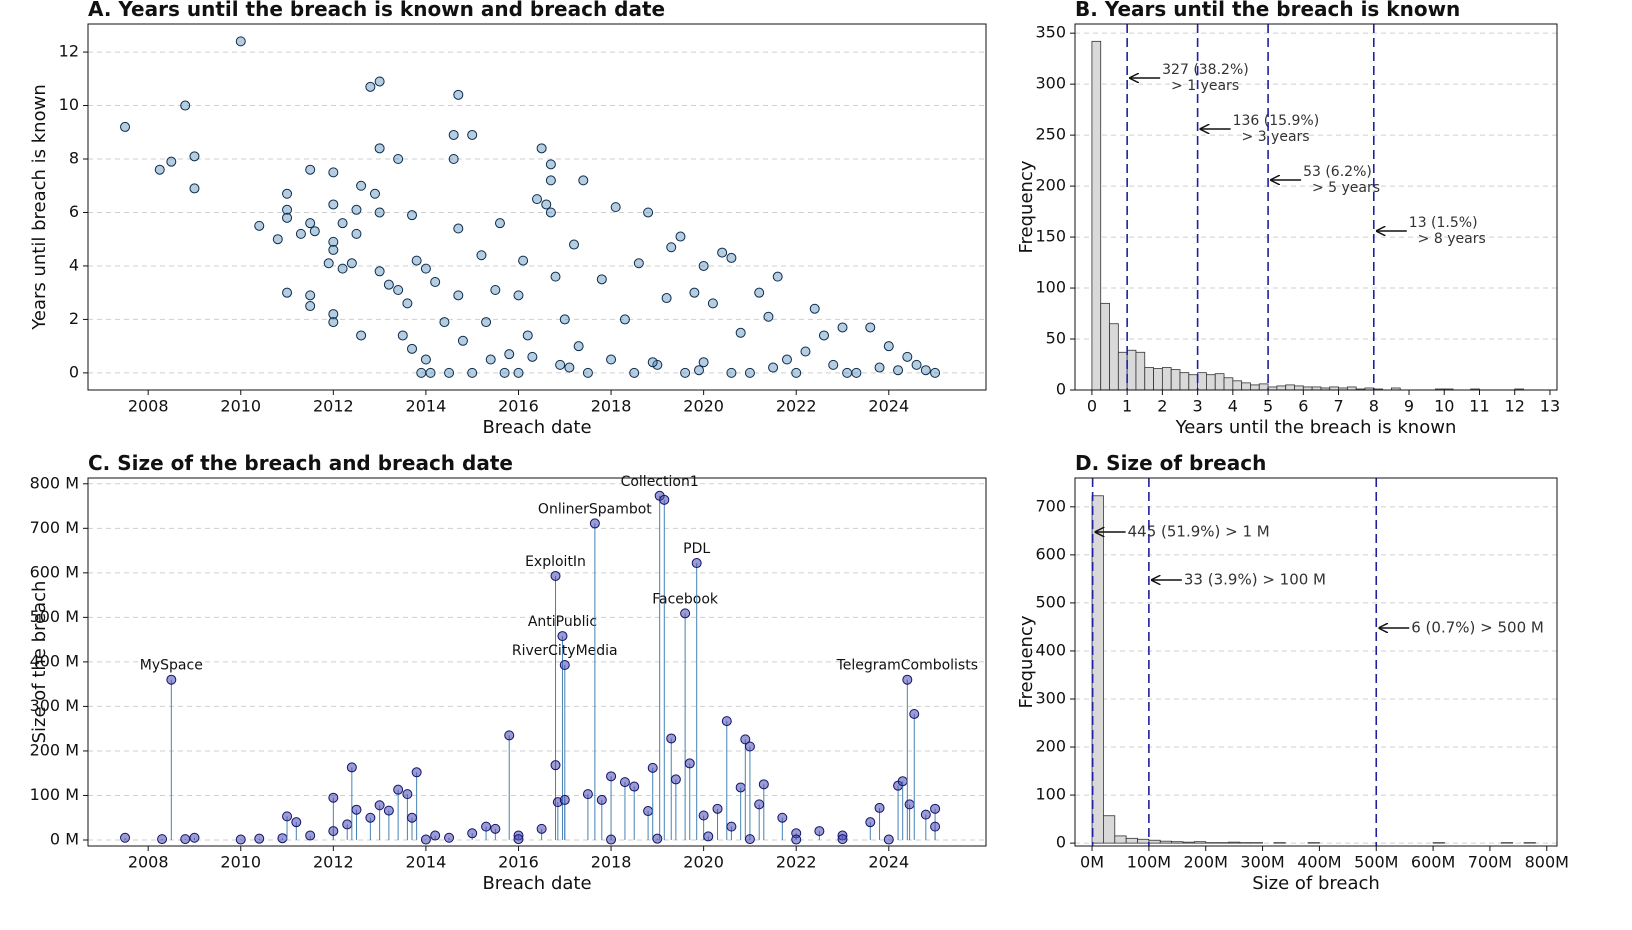  Describe the element at coordinates (1199, 532) in the screenshot. I see `annotation: 445 (51.9%) > 1 M` at that location.